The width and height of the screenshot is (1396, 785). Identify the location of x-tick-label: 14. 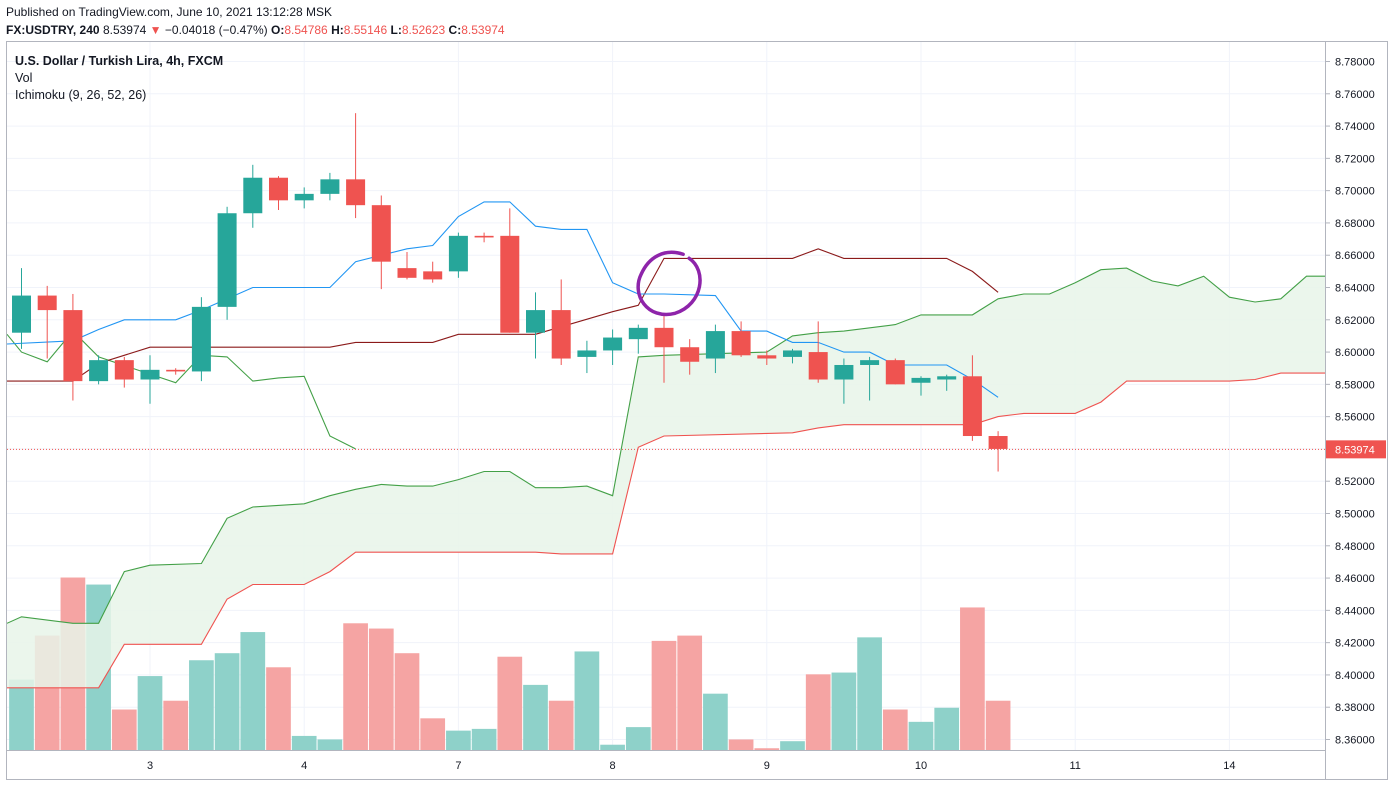
(1229, 766).